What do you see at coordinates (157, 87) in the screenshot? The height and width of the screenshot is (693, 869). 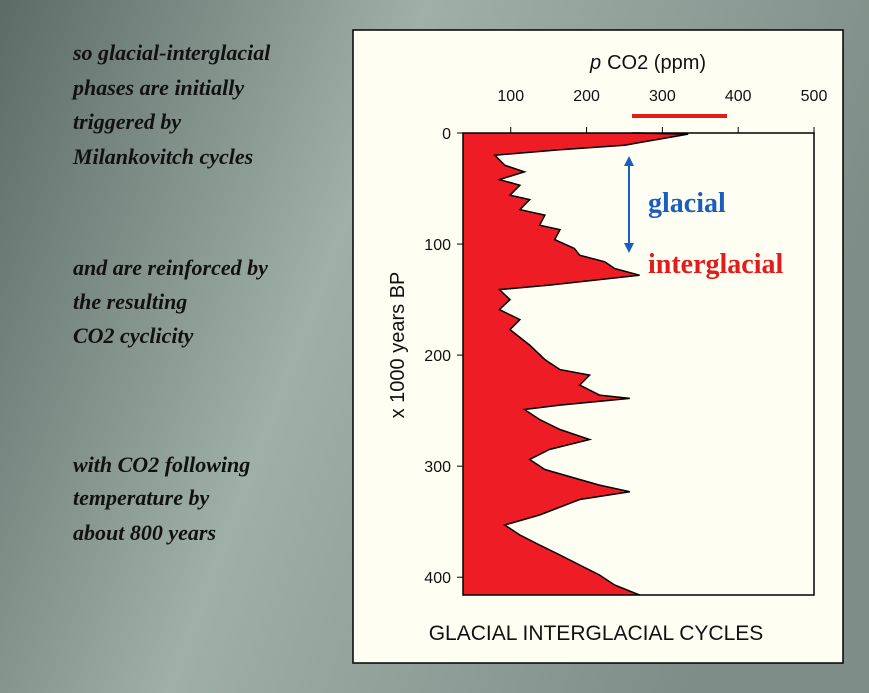 I see `note-line: phases are initially` at bounding box center [157, 87].